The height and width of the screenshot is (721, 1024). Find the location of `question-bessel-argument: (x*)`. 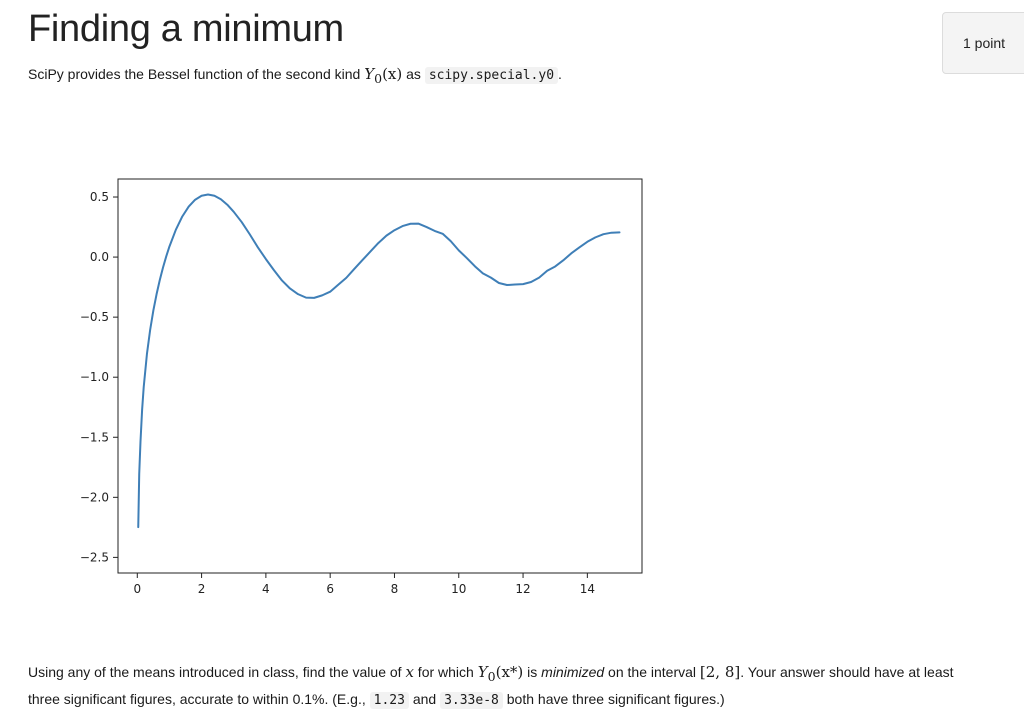

question-bessel-argument: (x*) is located at coordinates (509, 672).